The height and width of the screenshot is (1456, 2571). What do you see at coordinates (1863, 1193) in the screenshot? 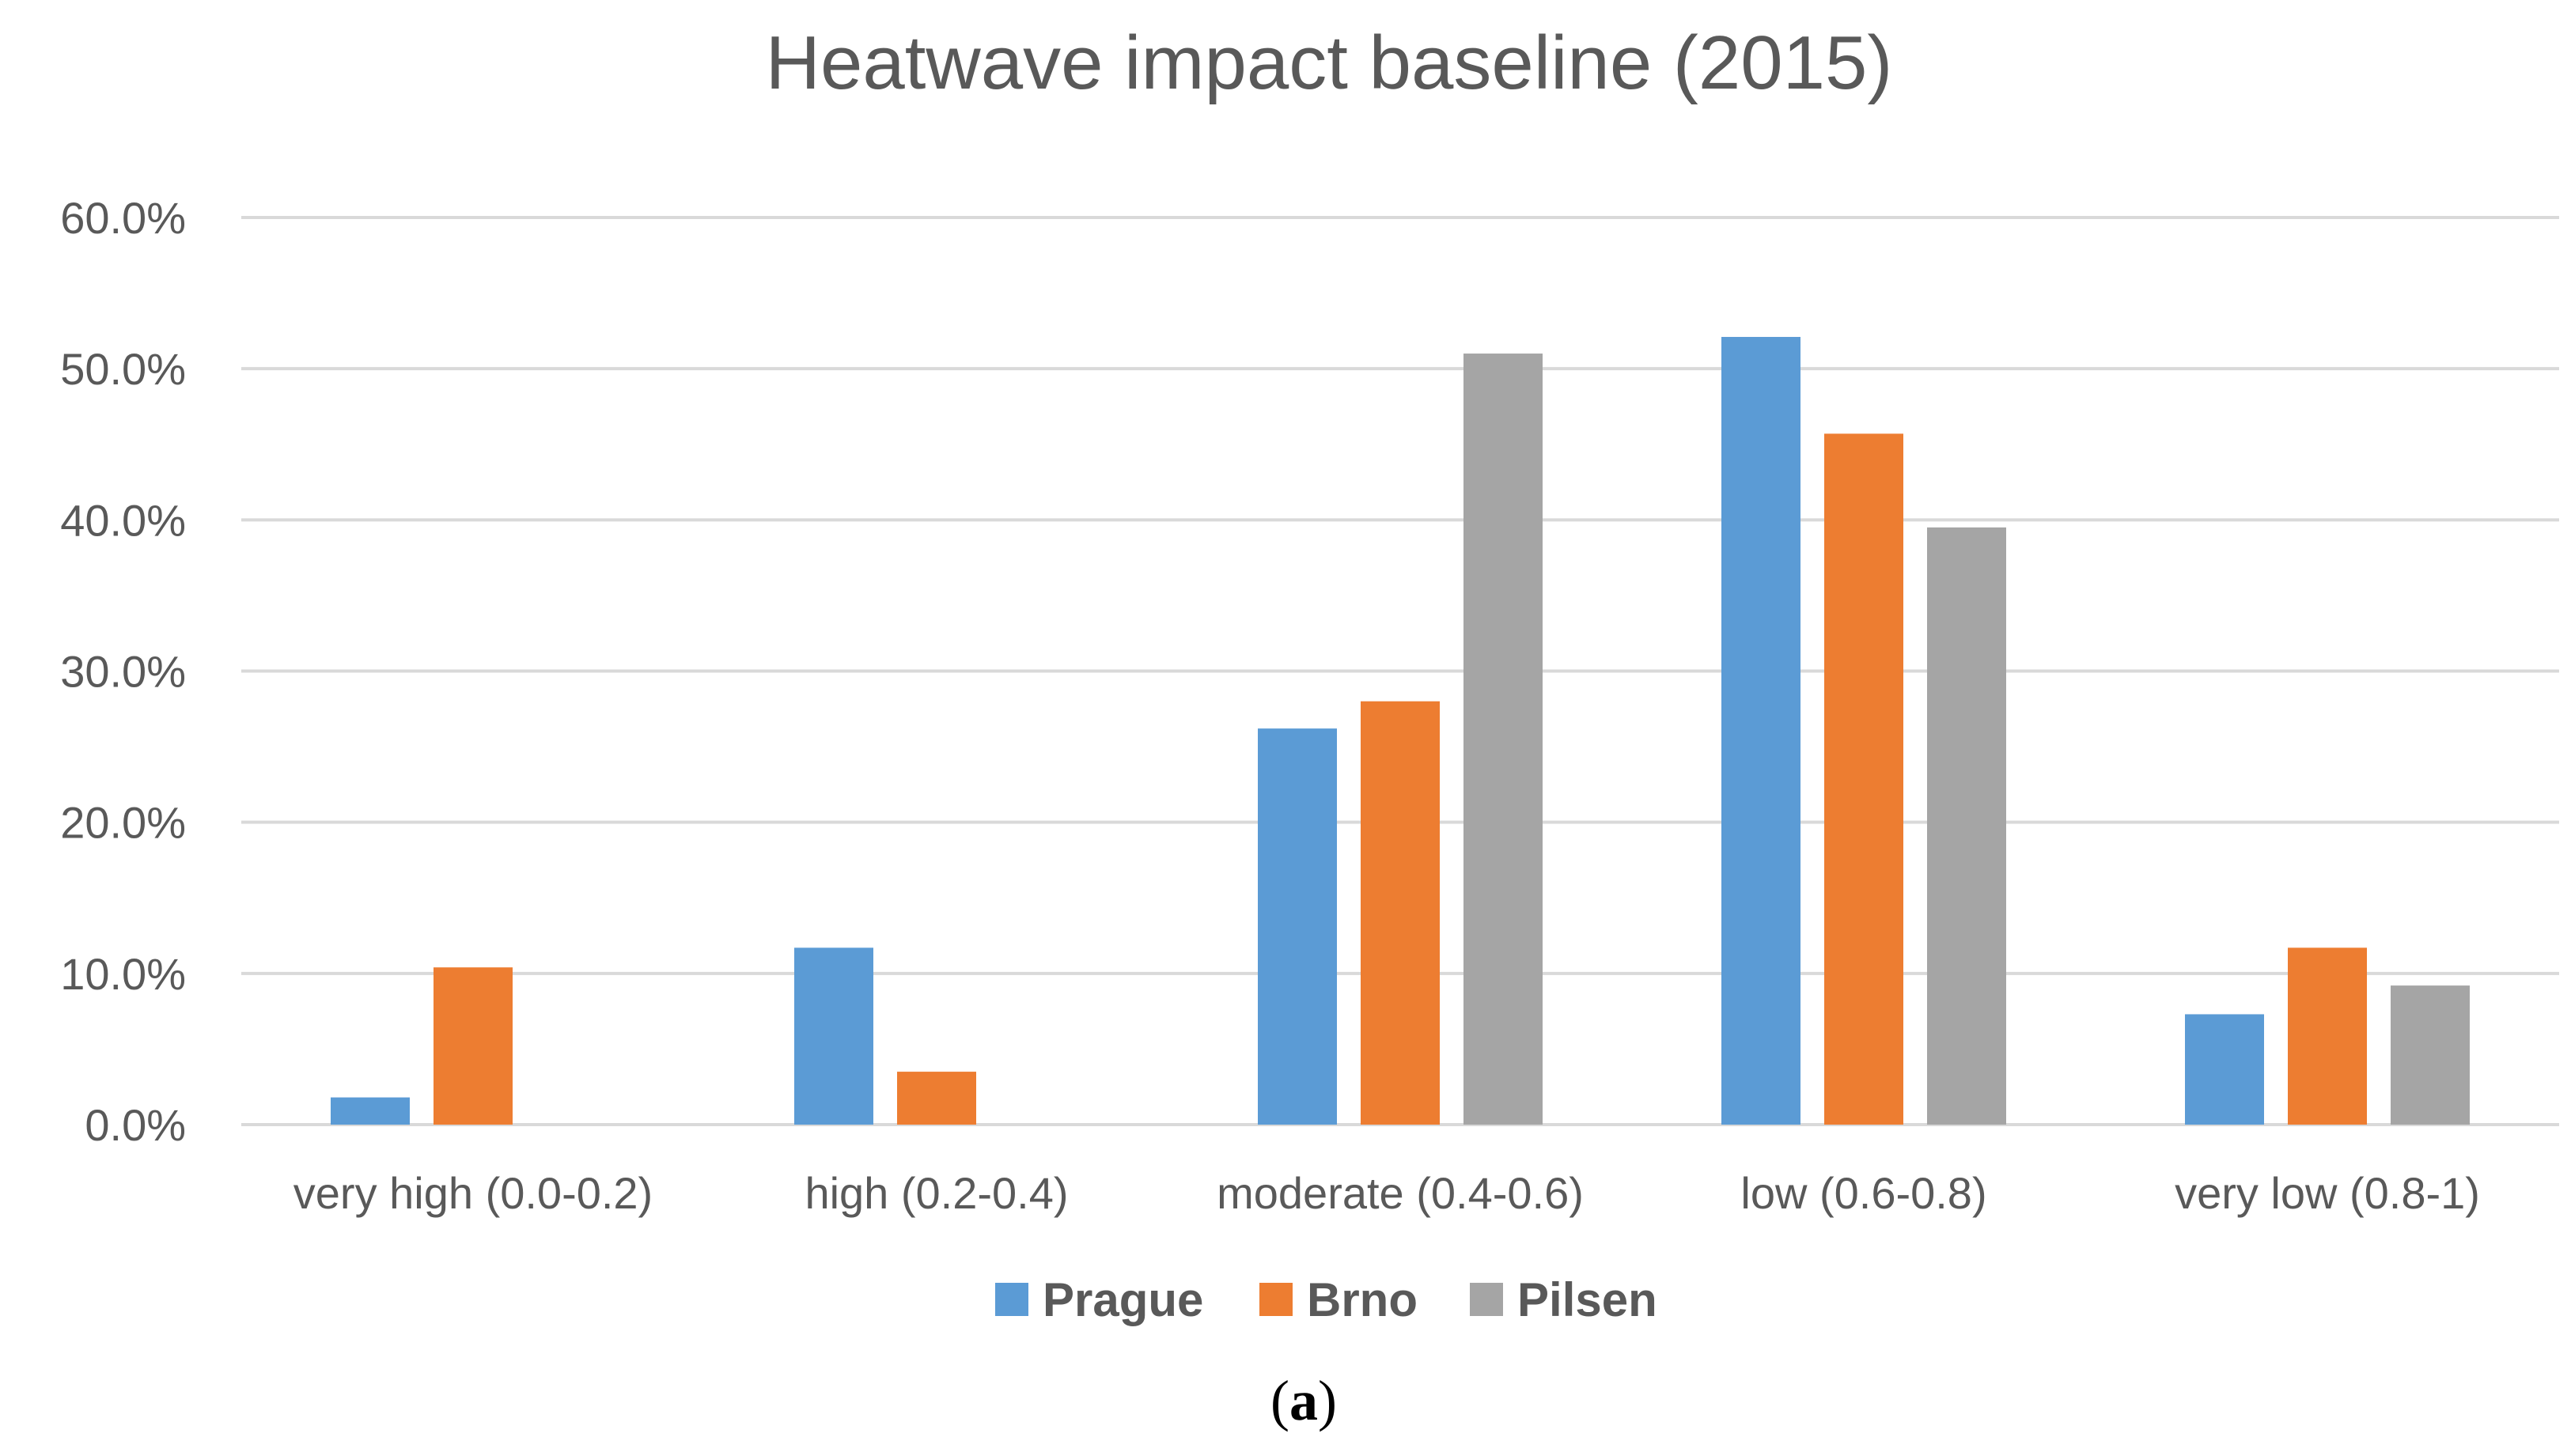
I see `x-category-label: low (0.6-0.8)` at bounding box center [1863, 1193].